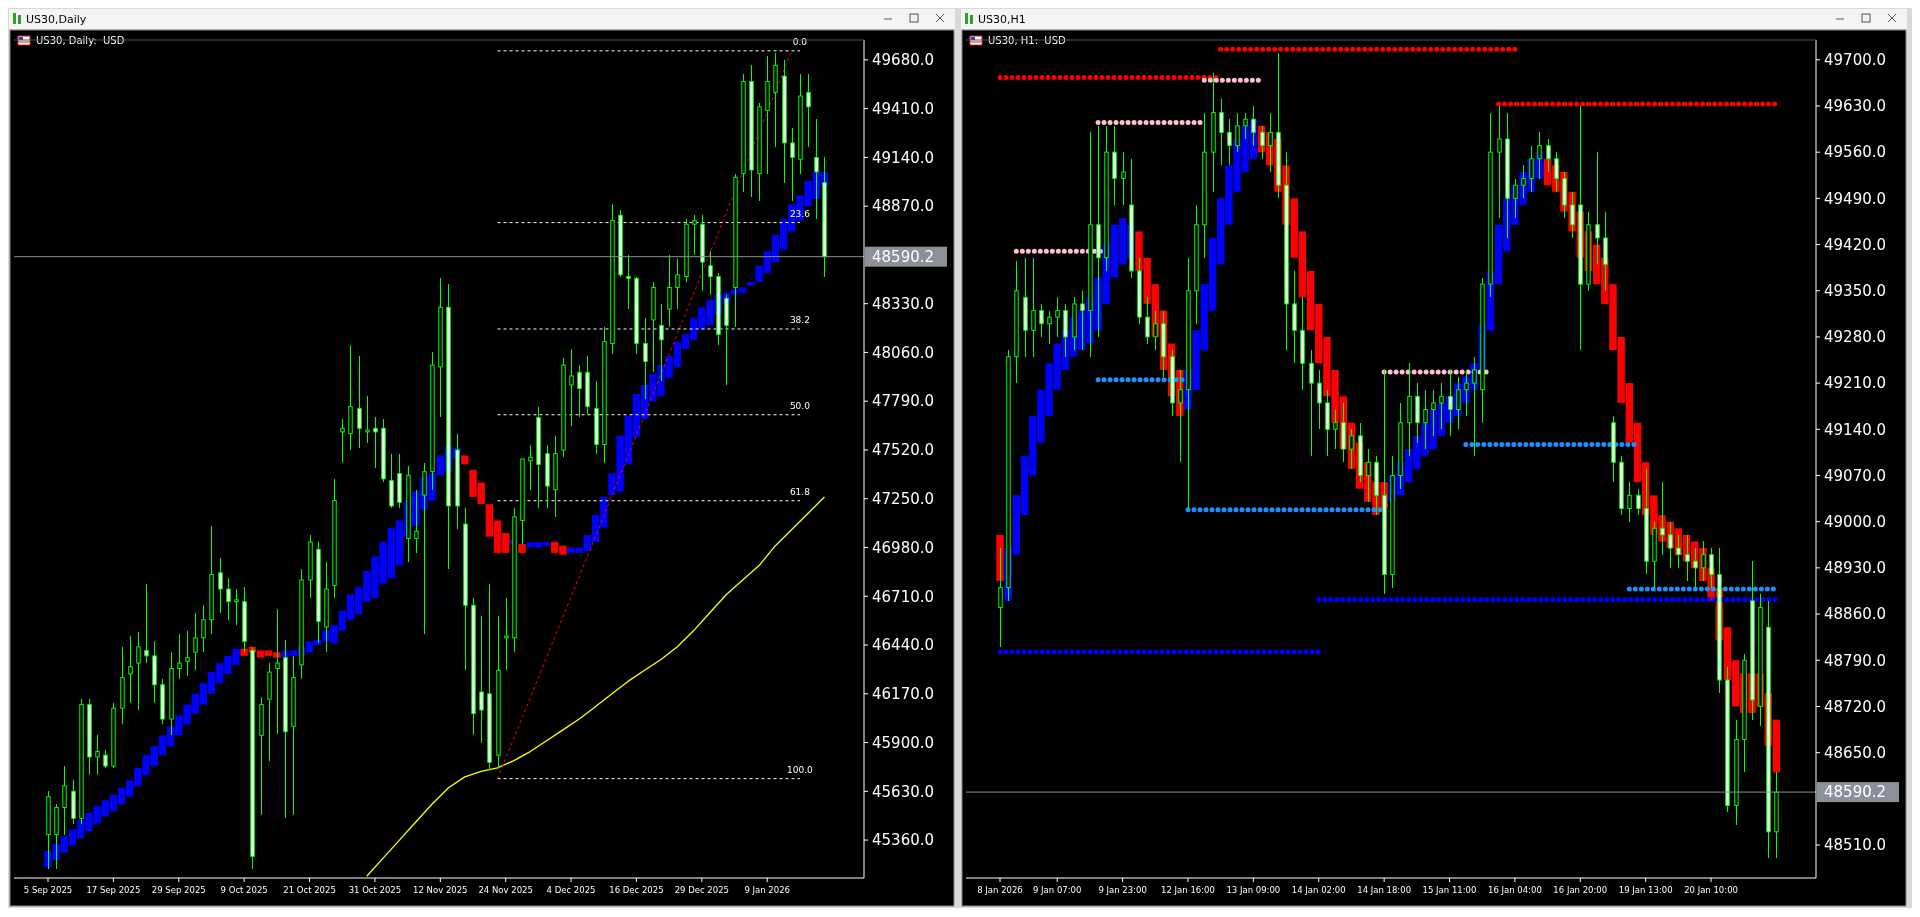 This screenshot has width=1920, height=917. What do you see at coordinates (1855, 383) in the screenshot?
I see `y-tick-label: 49210.0` at bounding box center [1855, 383].